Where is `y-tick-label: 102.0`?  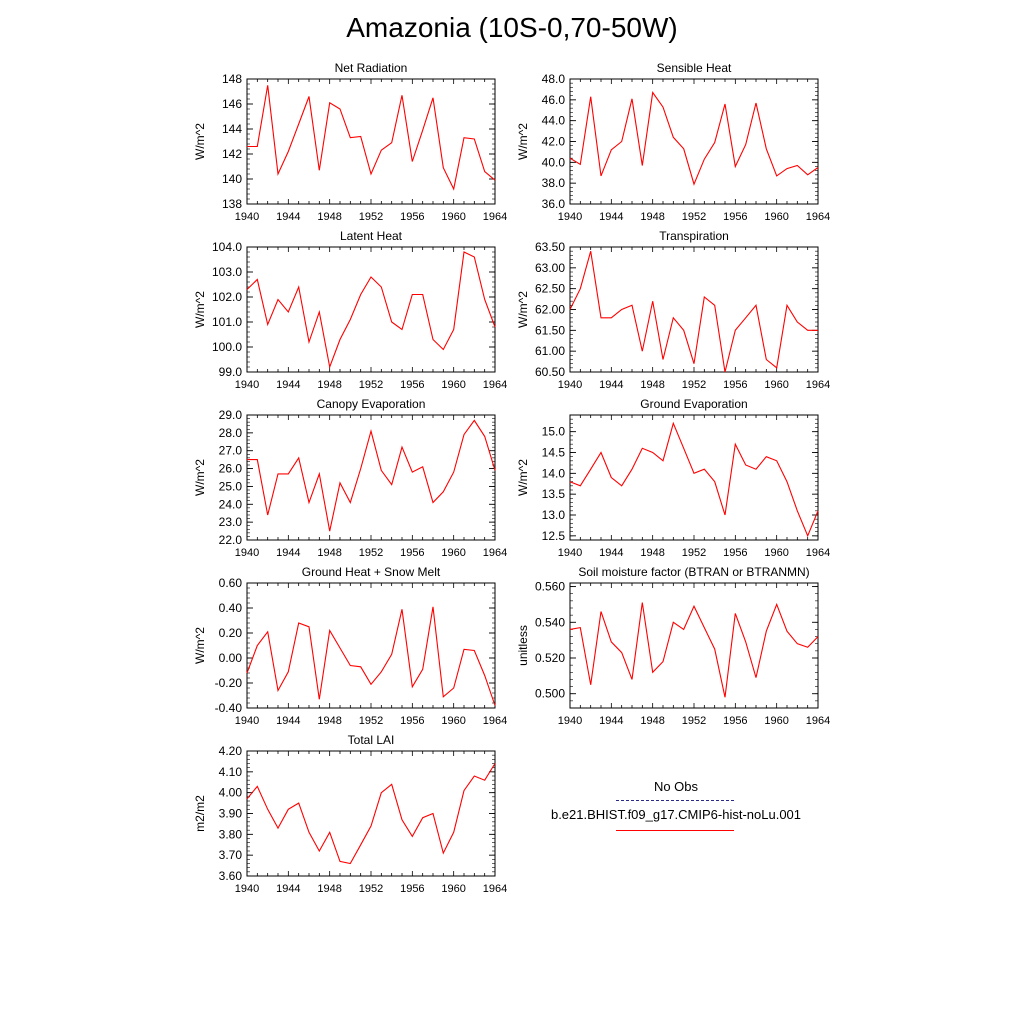 y-tick-label: 102.0 is located at coordinates (227, 297).